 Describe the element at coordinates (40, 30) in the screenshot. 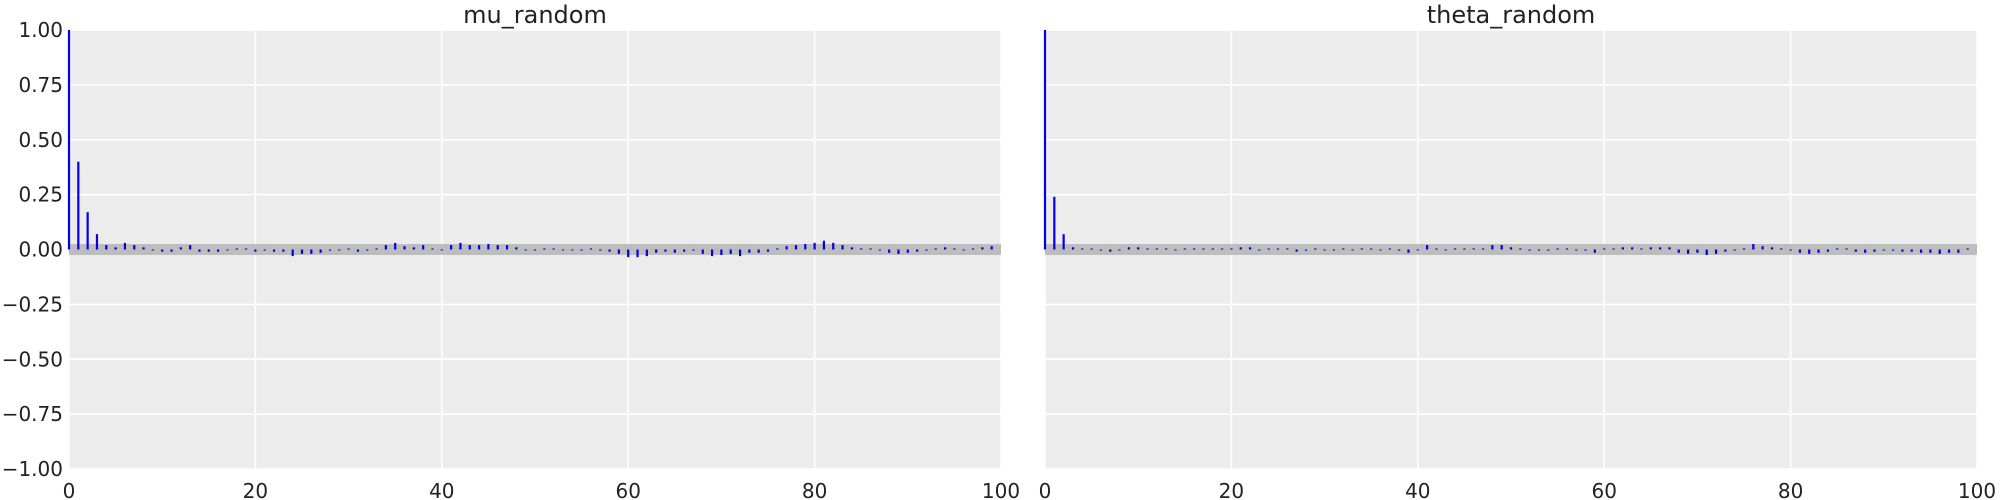

I see `y-tick-label: 1.00` at that location.